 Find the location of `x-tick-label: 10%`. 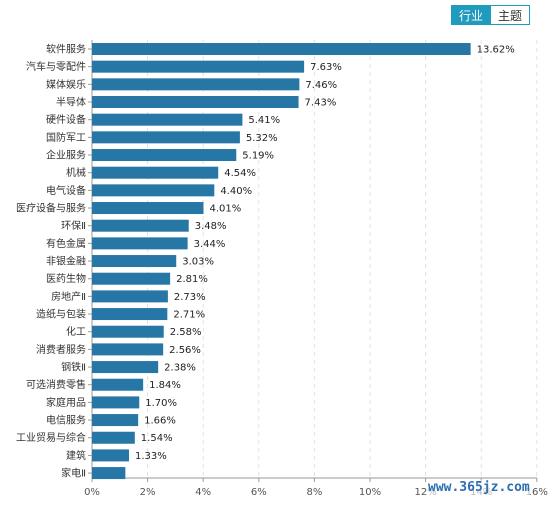

x-tick-label: 10% is located at coordinates (370, 492).